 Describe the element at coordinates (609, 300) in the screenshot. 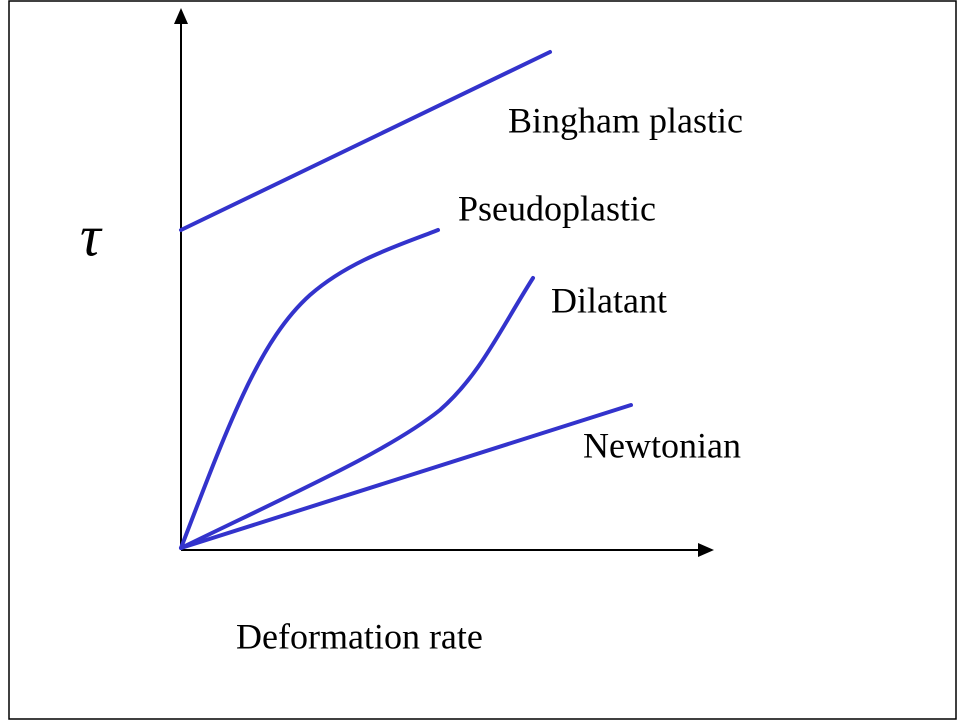

I see `curve-label: Dilatant` at that location.